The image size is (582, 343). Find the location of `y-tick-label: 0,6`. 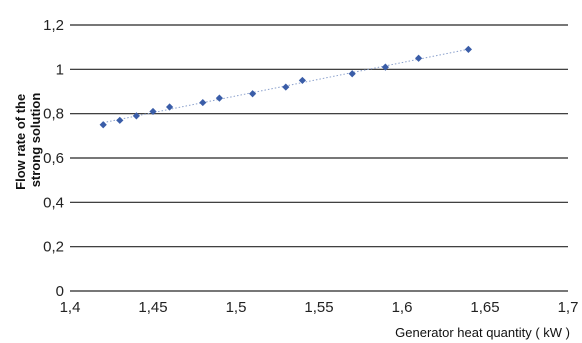

y-tick-label: 0,6 is located at coordinates (53, 158).